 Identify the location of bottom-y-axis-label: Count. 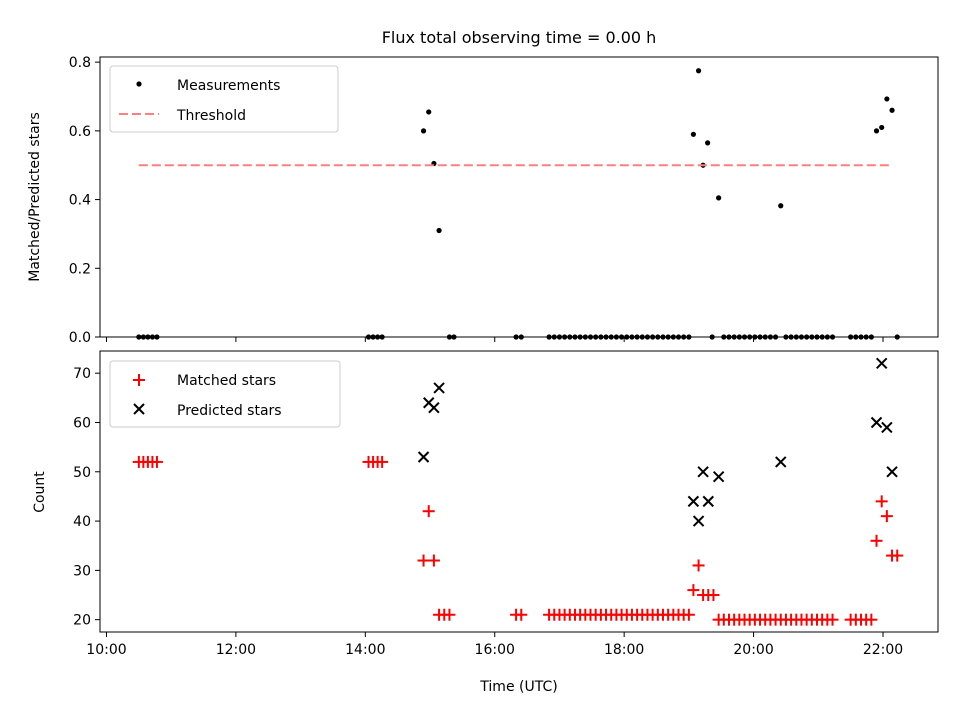
(40, 492).